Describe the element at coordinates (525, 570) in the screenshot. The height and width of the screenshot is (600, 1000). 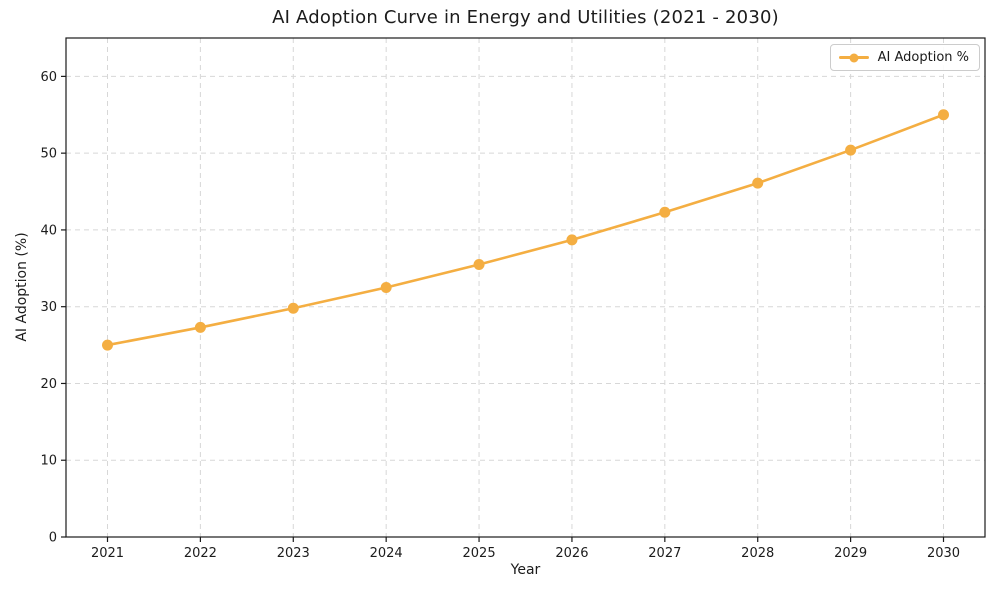
I see `x-axis-label: Year` at that location.